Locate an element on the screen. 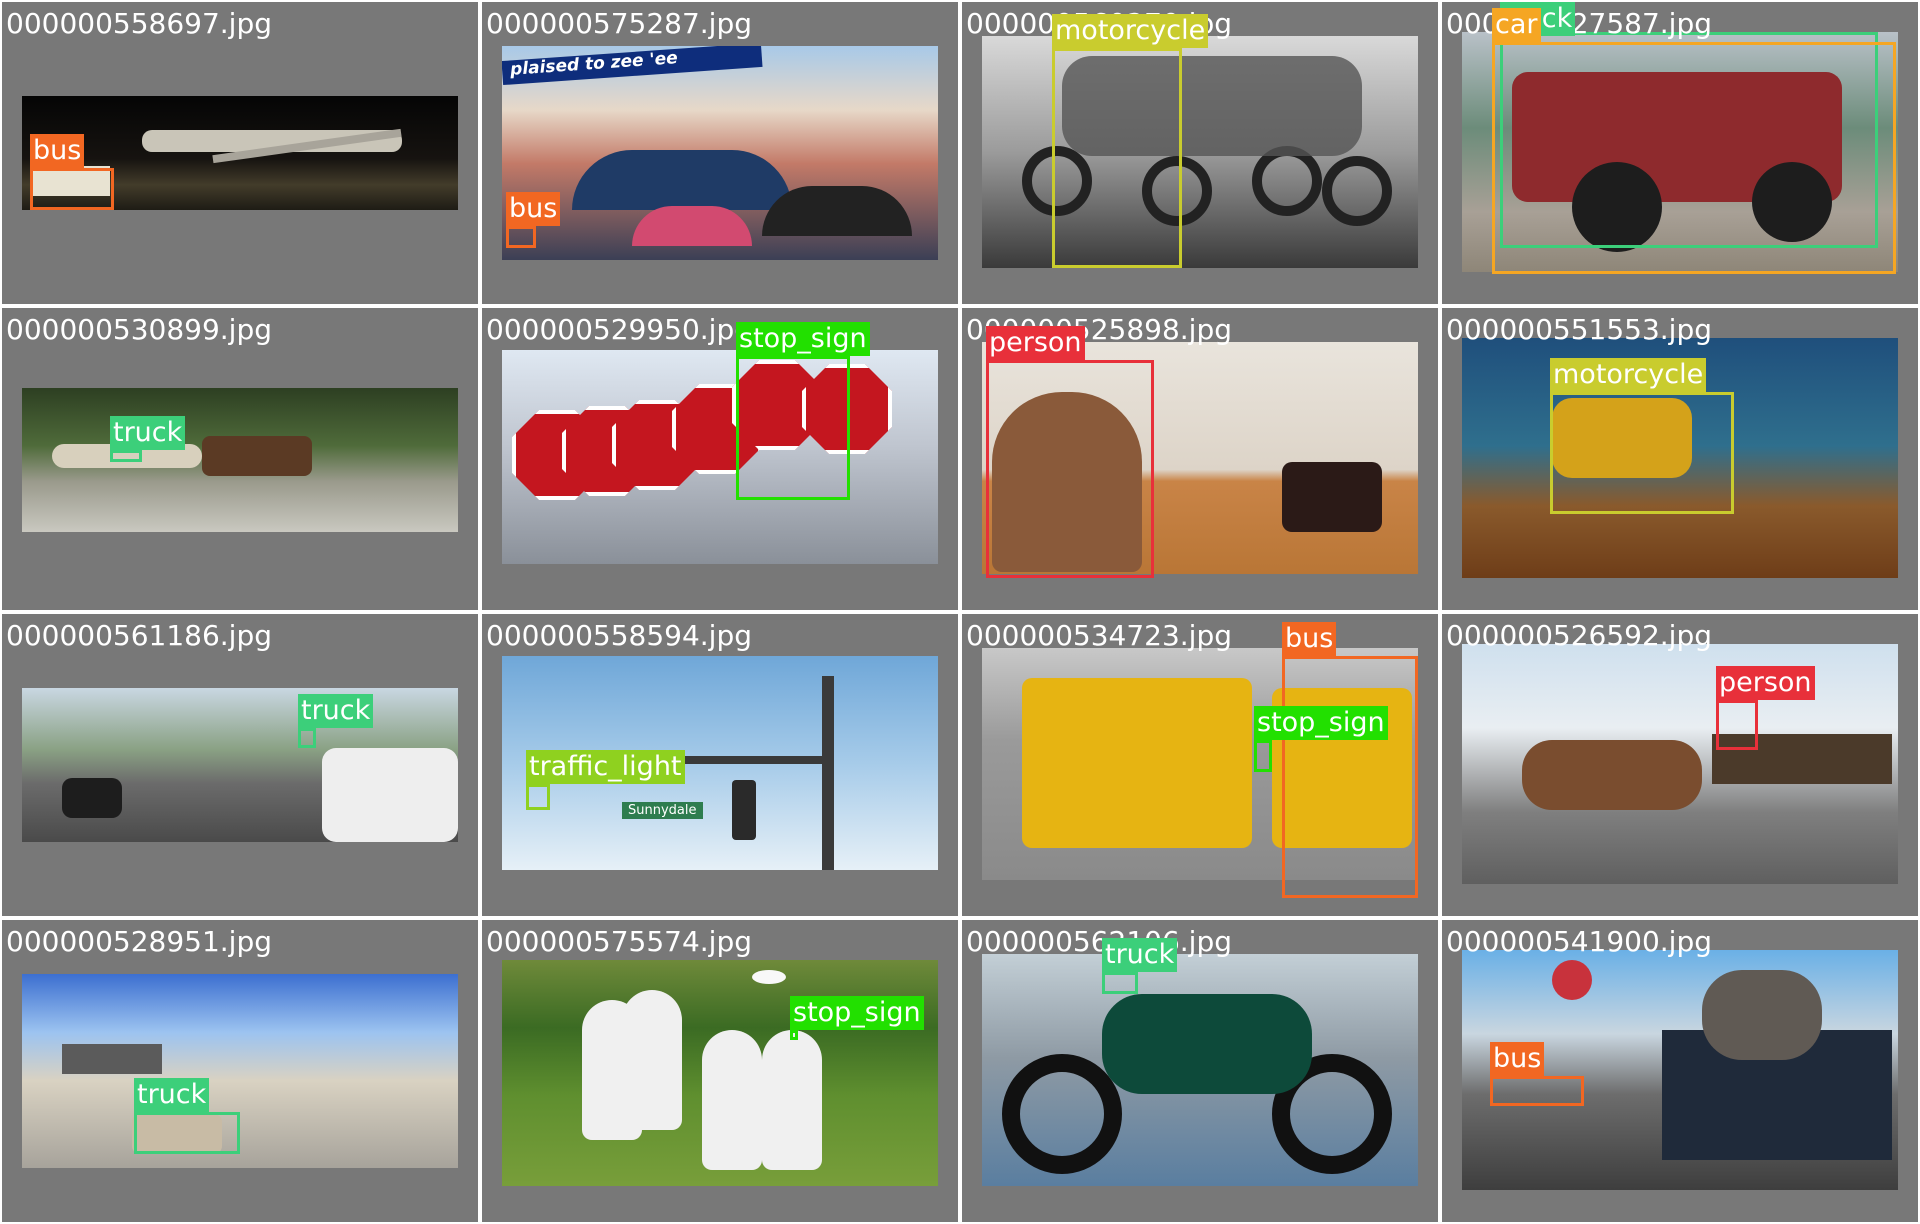  riders is located at coordinates (1212, 106).